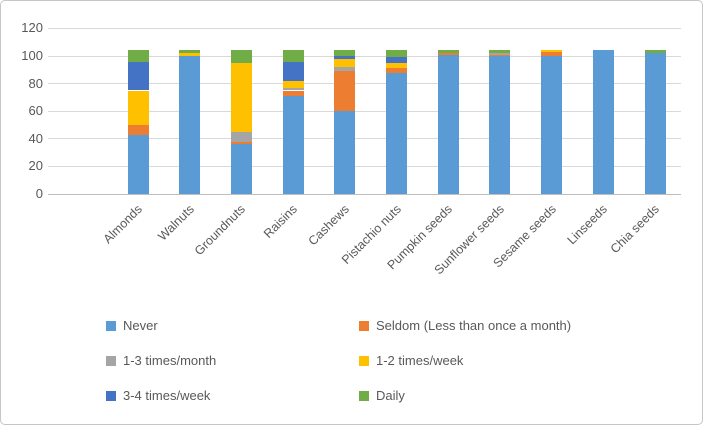 This screenshot has height=427, width=705. What do you see at coordinates (390, 395) in the screenshot?
I see `legend-label: Daily` at bounding box center [390, 395].